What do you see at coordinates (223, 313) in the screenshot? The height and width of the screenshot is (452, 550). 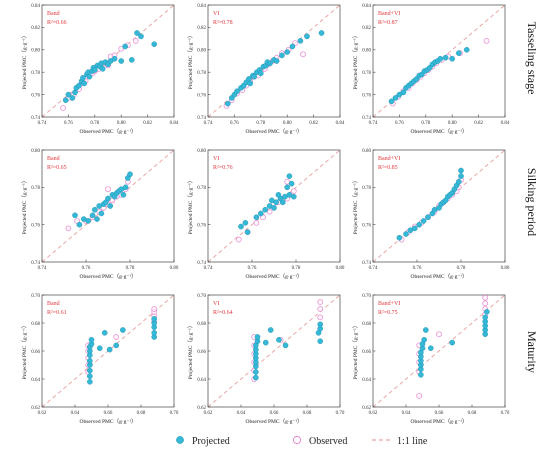 I see `r2-label: R²=0.64` at bounding box center [223, 313].